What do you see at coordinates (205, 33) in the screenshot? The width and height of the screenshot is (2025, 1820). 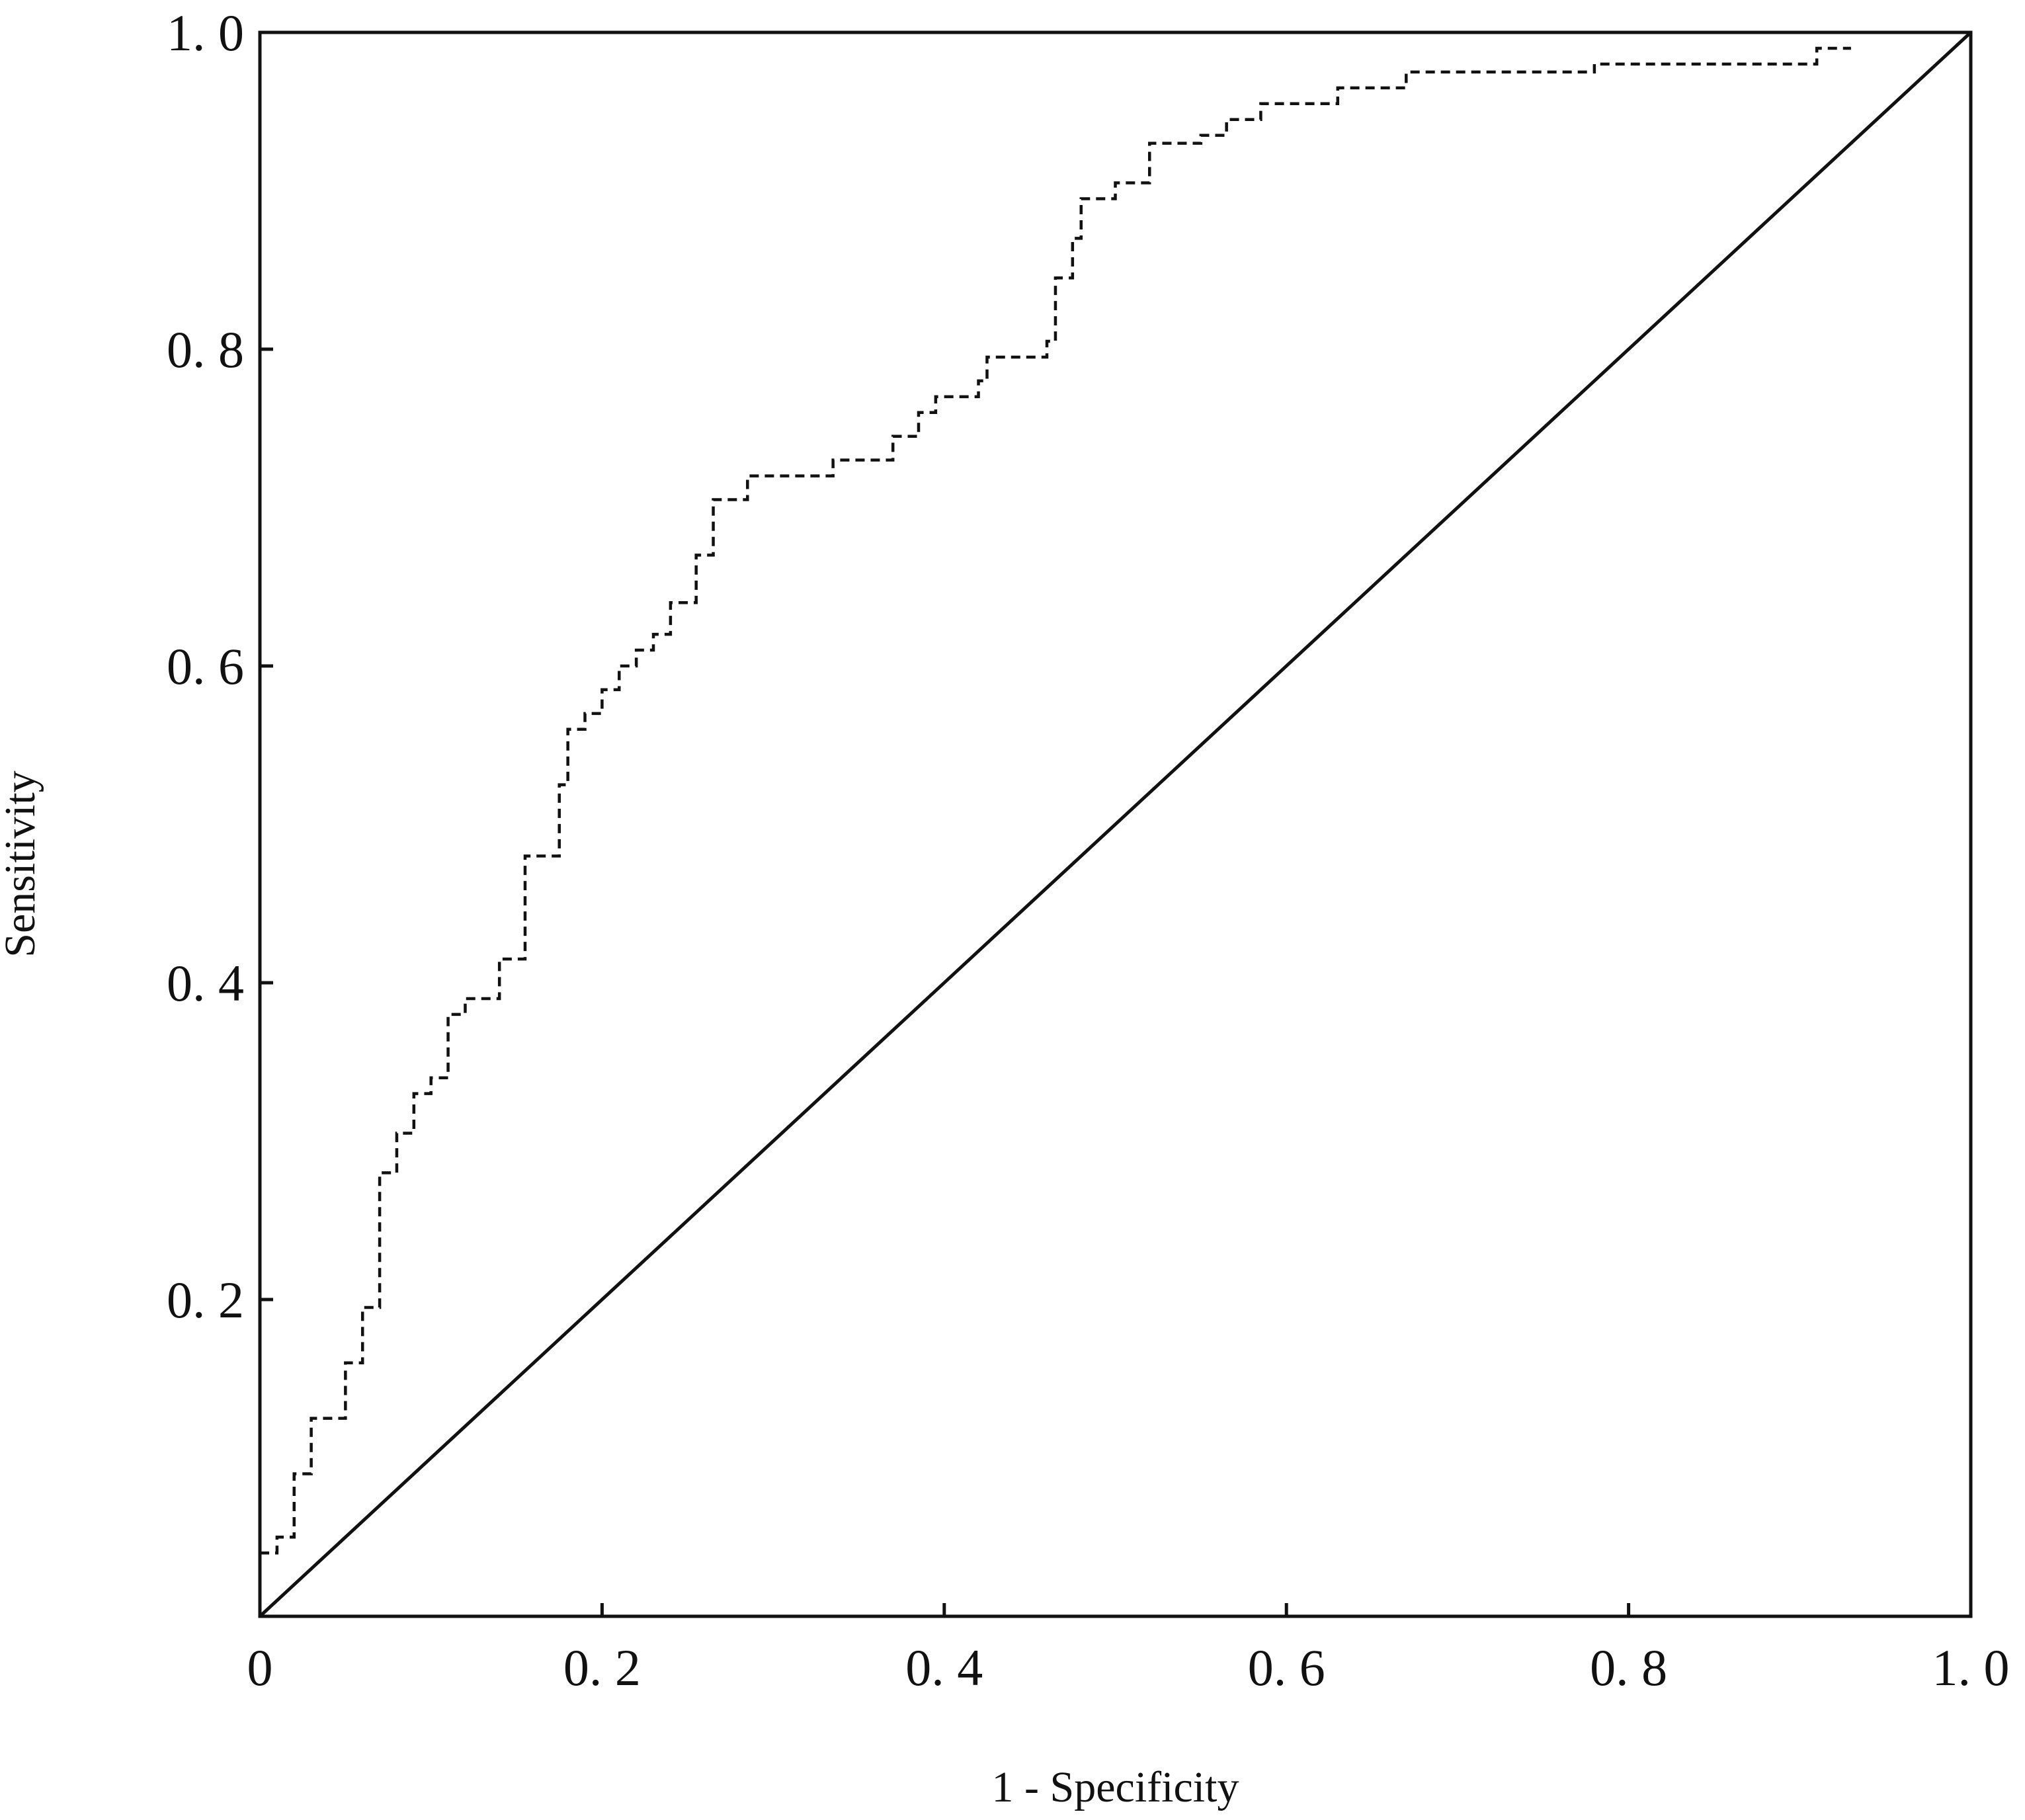 I see `y-tick-label: 1. 0` at bounding box center [205, 33].